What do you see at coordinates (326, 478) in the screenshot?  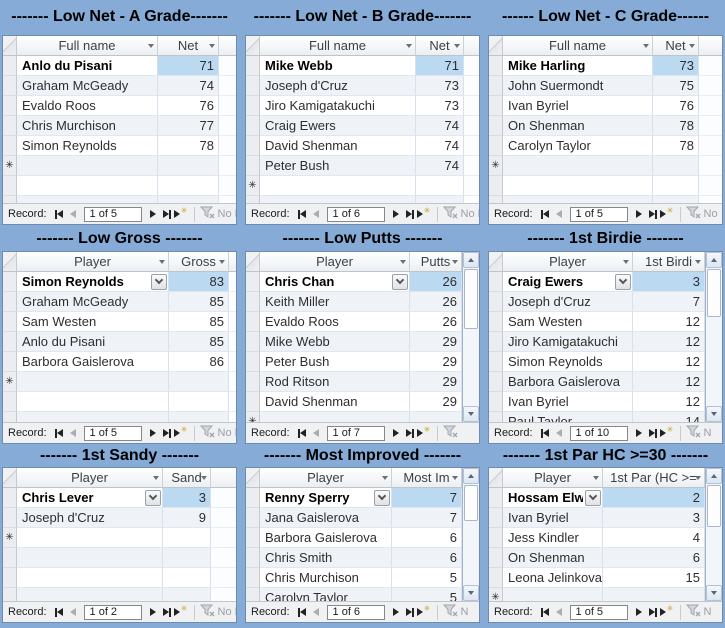 I see `column-header-name: Player` at bounding box center [326, 478].